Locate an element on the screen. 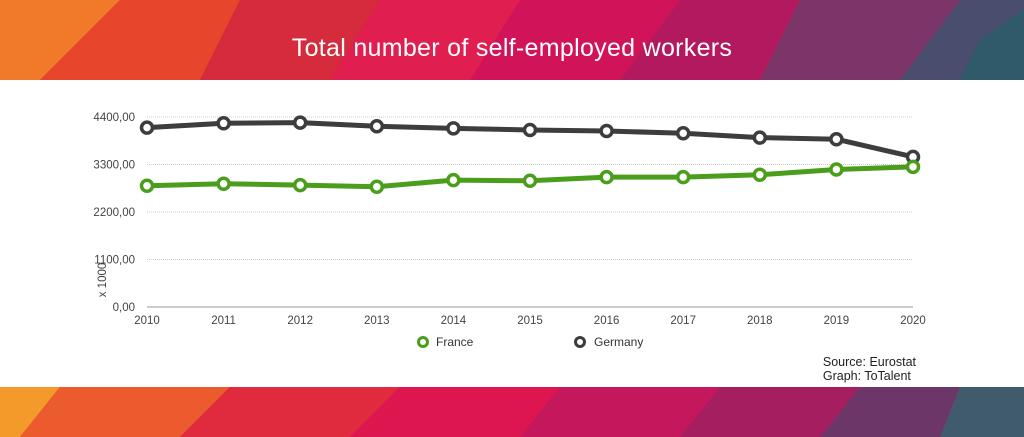 The image size is (1024, 437). y-tick-label: 4400,00 is located at coordinates (114, 118).